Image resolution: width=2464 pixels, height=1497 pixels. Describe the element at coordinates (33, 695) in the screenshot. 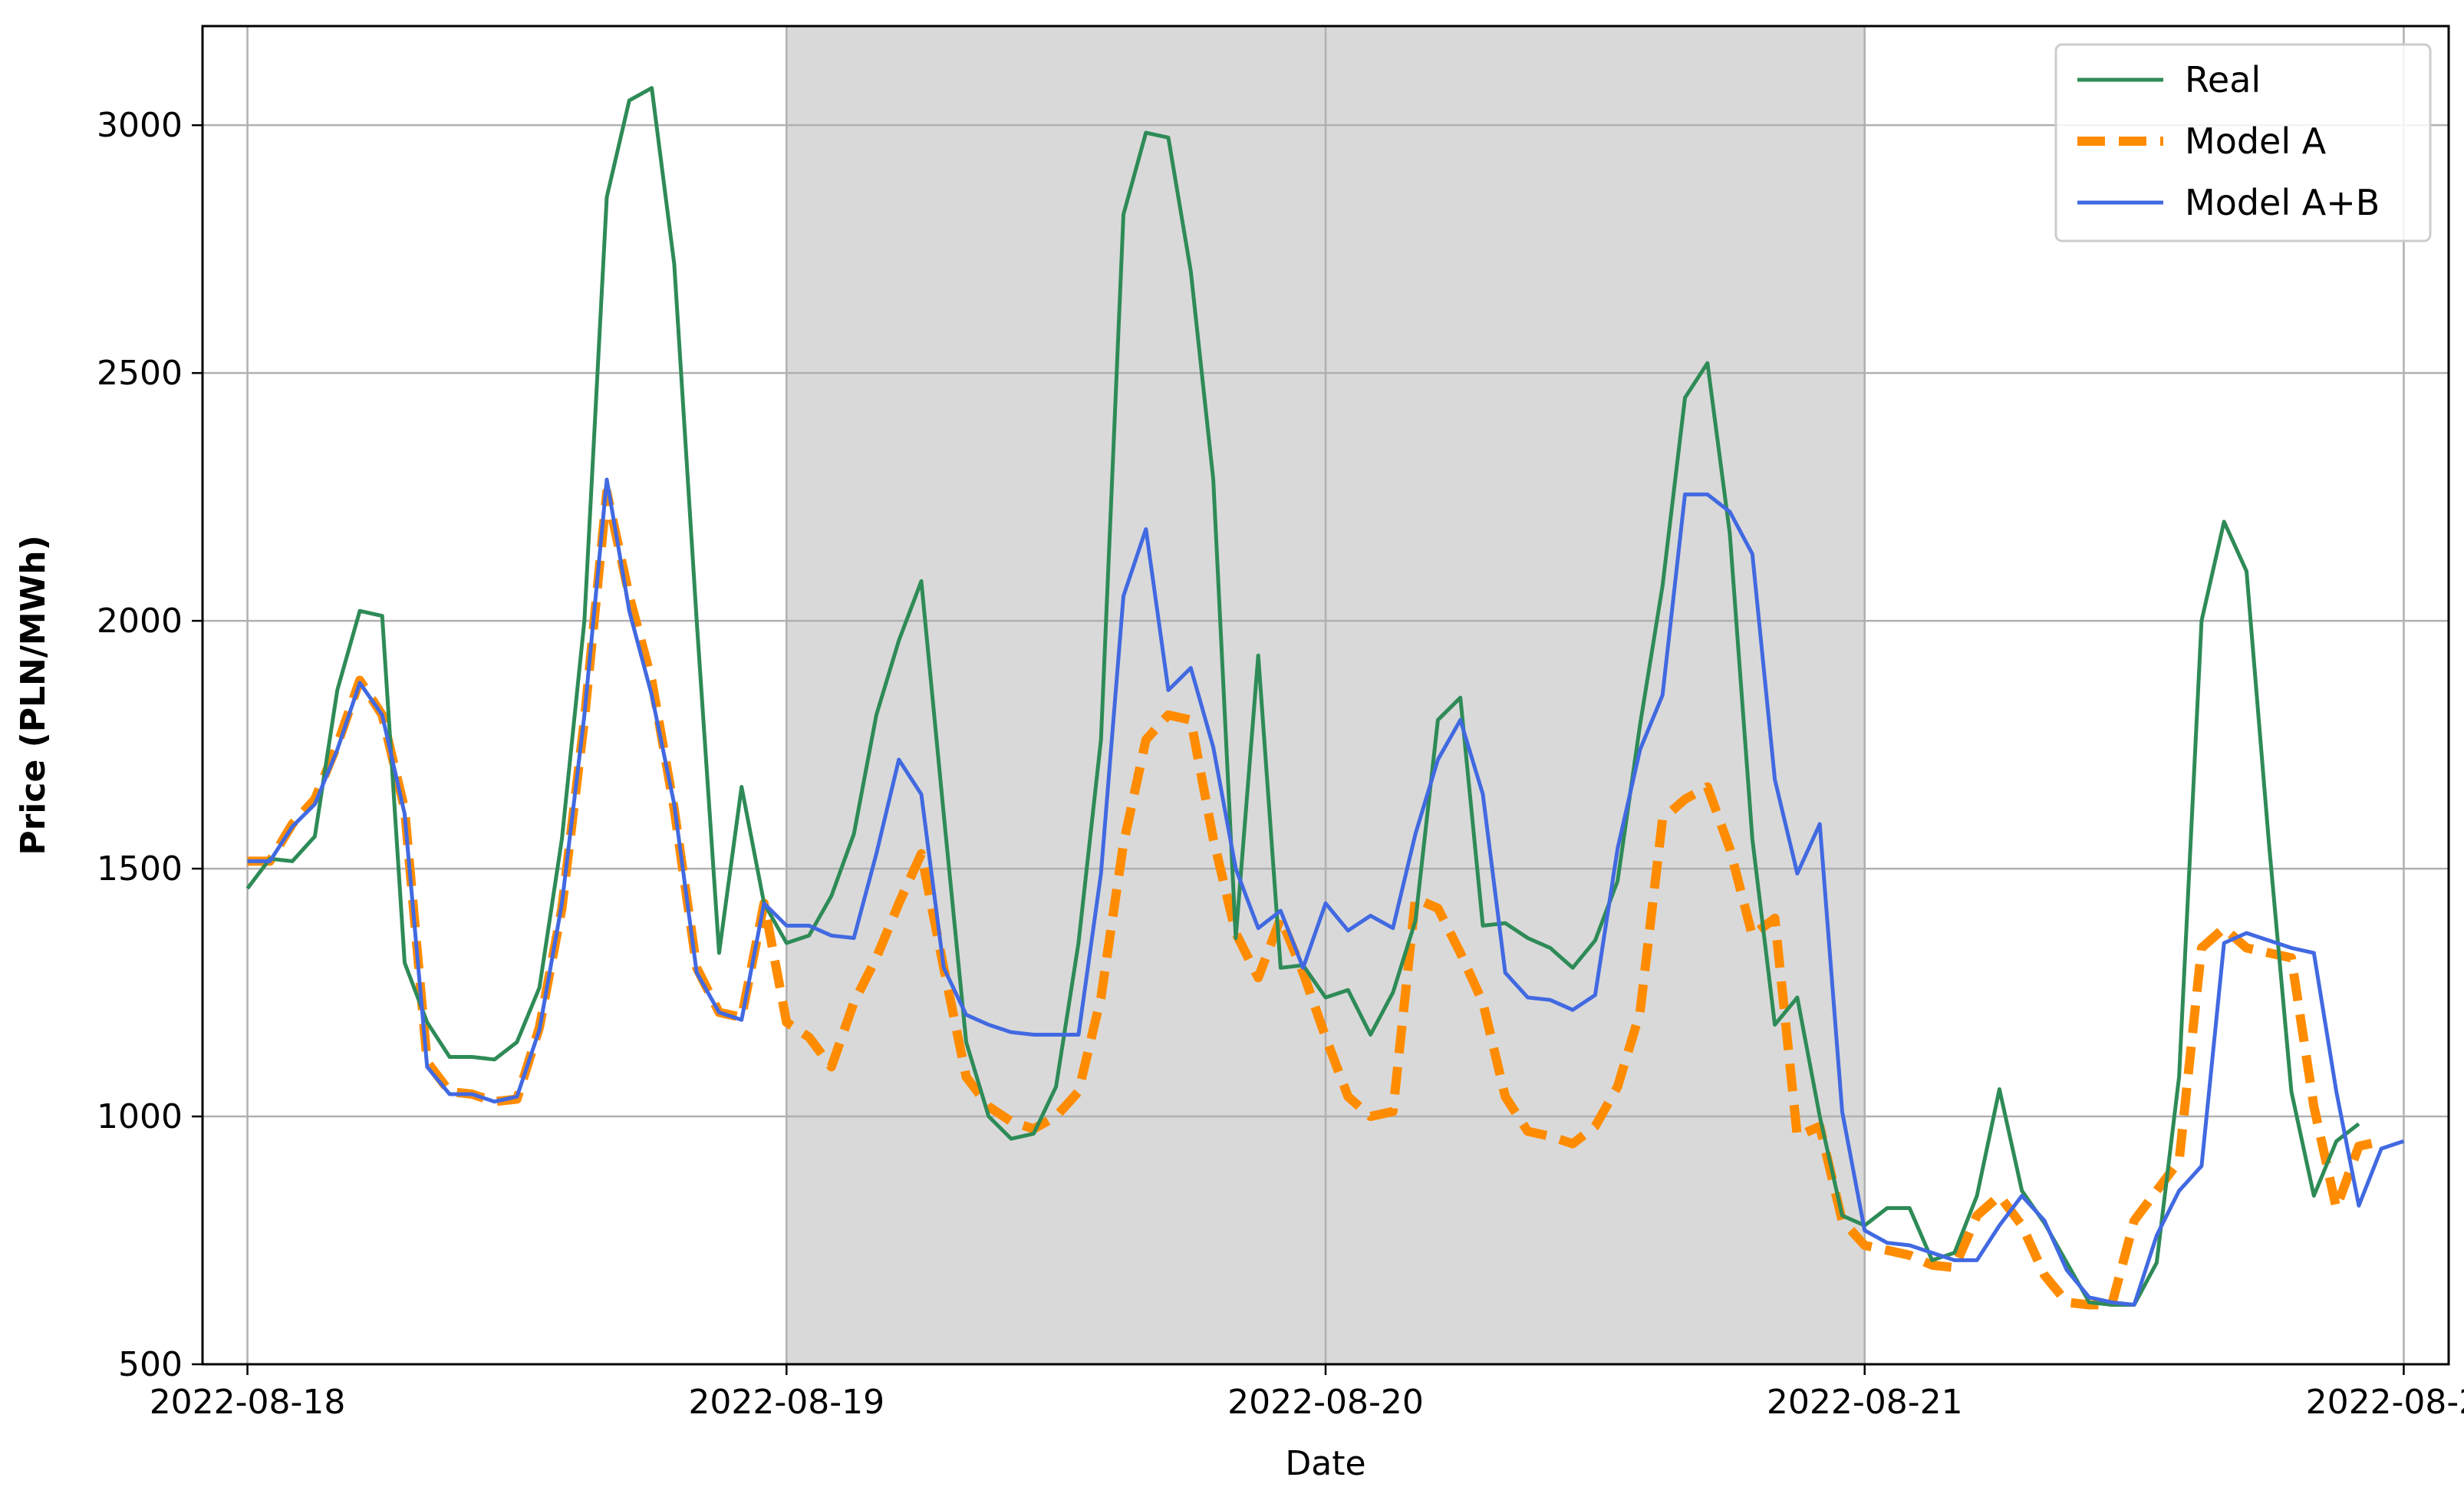

I see `y-axis-label: Price (PLN/MWh)` at that location.